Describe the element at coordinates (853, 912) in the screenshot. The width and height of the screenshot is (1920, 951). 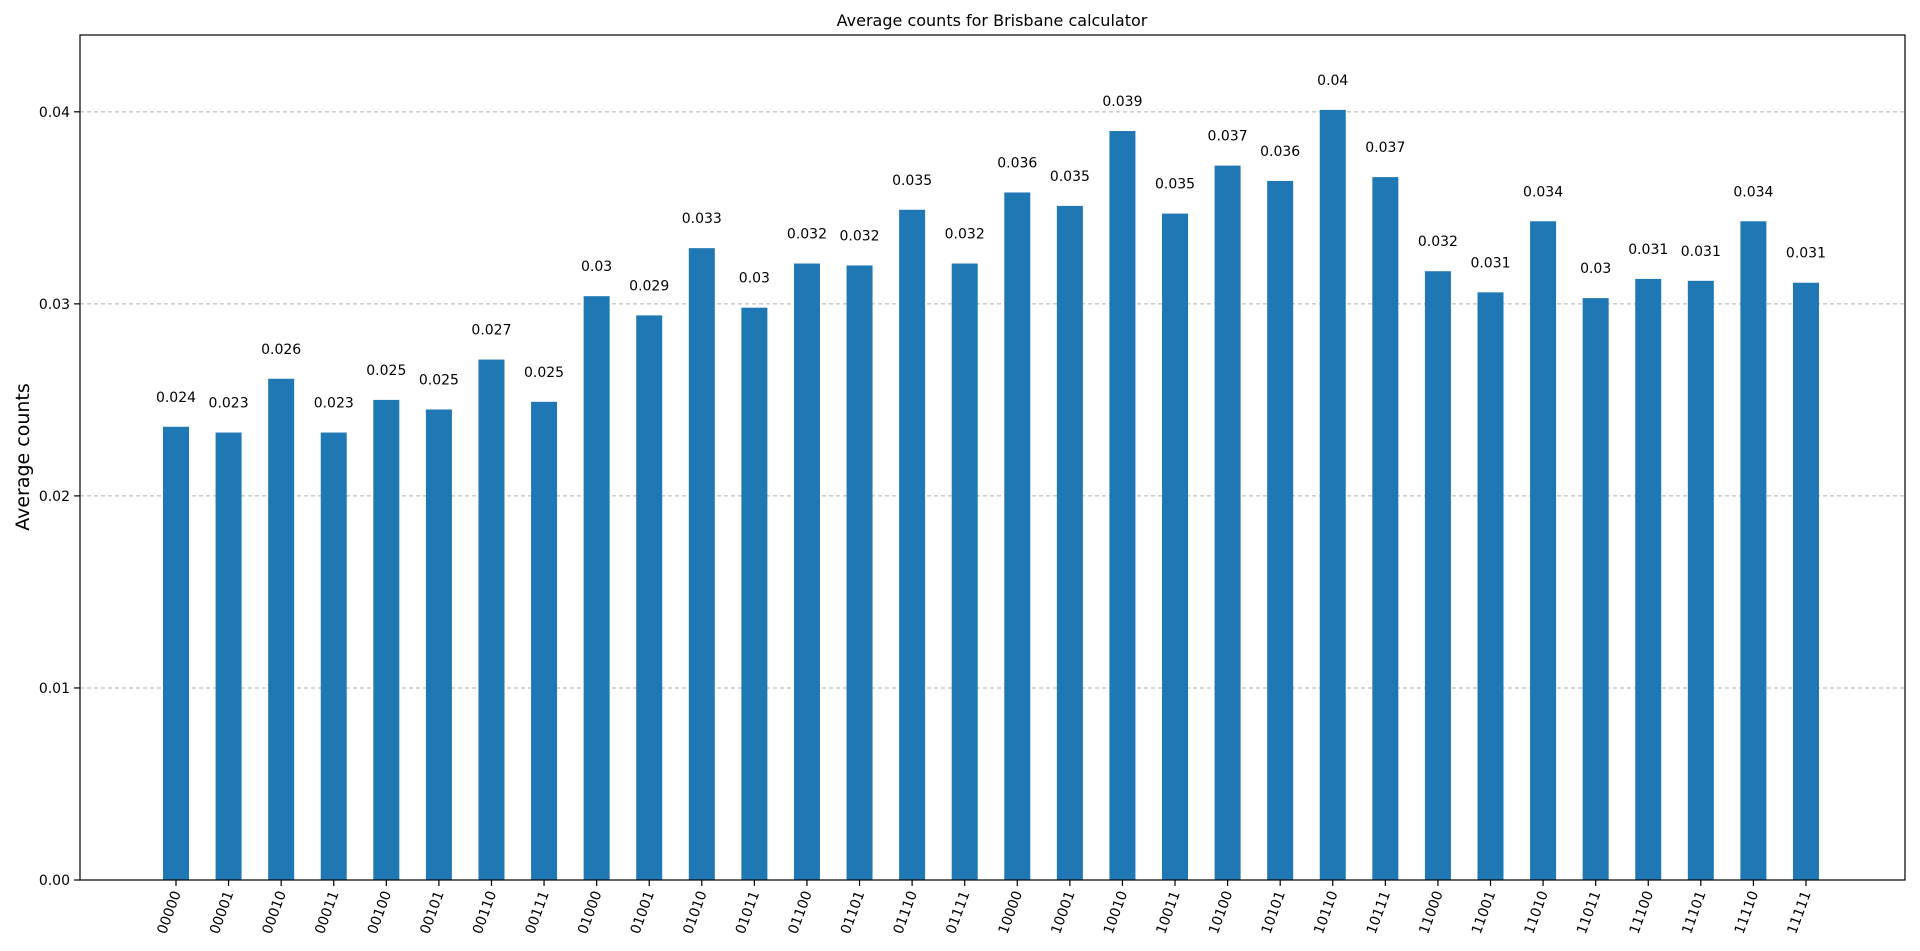
I see `x-tick-label: 01101` at that location.